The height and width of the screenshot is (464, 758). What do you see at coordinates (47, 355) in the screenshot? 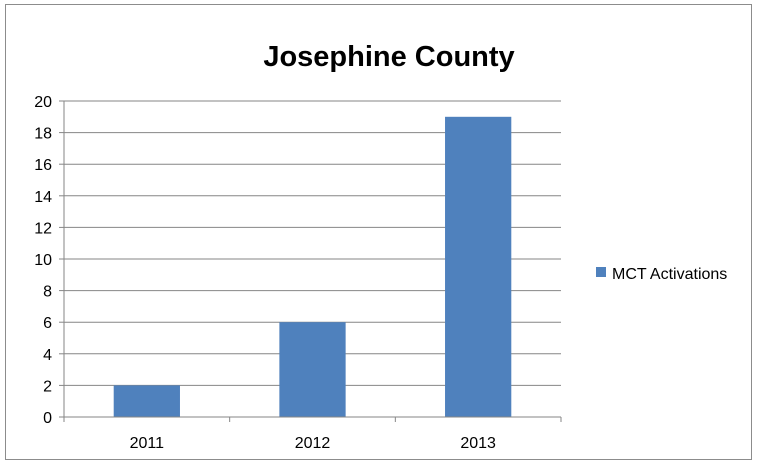
I see `y-tick-label: 4` at bounding box center [47, 355].